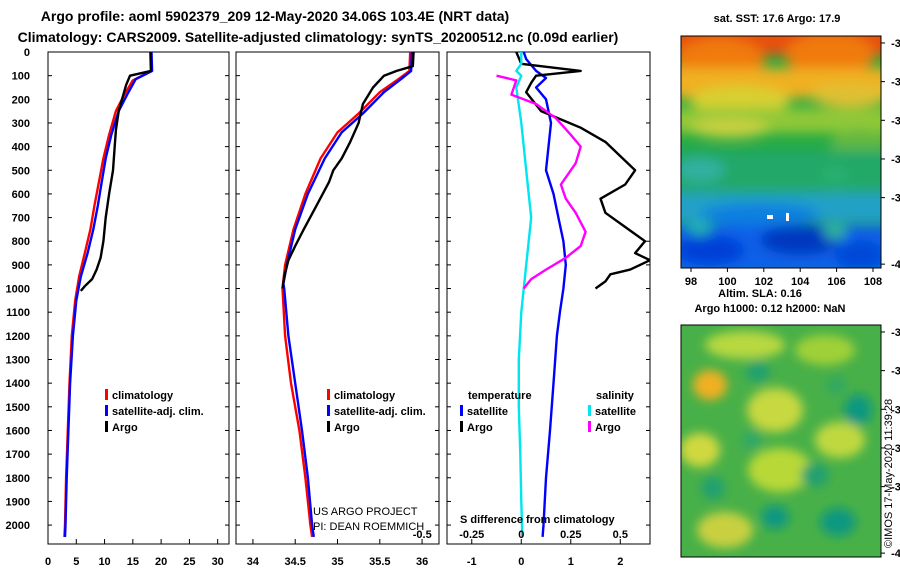 The width and height of the screenshot is (900, 580). What do you see at coordinates (620, 535) in the screenshot?
I see `s-difference-tick-label: 0.5` at bounding box center [620, 535].